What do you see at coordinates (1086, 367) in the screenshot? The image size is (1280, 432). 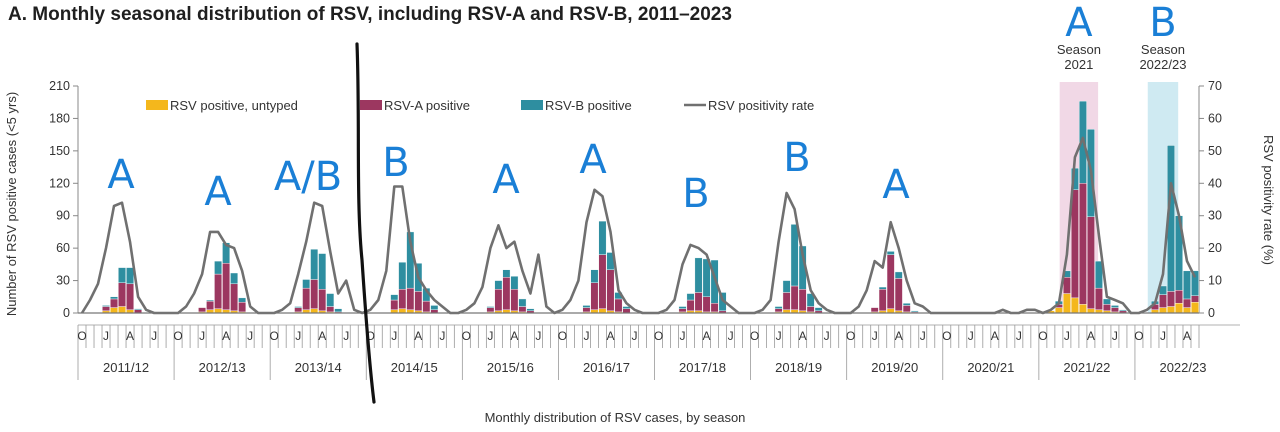 I see `season-label: 2021/22` at bounding box center [1086, 367].